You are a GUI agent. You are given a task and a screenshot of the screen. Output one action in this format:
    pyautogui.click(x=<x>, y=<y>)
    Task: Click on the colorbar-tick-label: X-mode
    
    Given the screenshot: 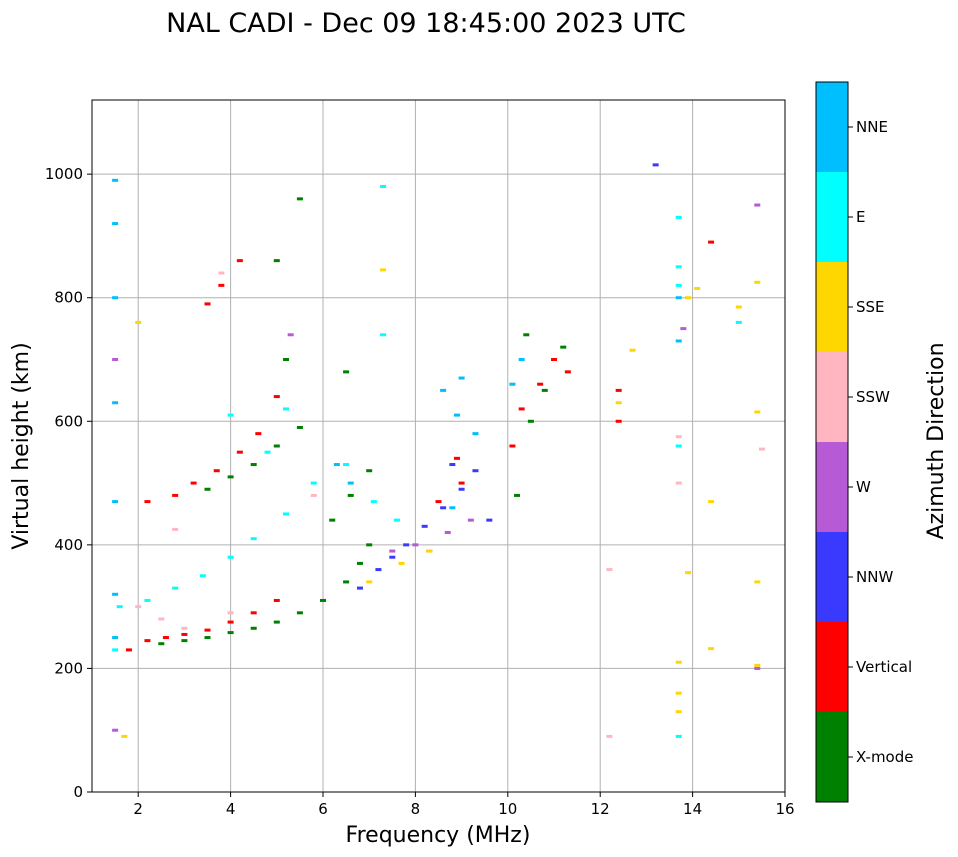 What is the action you would take?
    pyautogui.click(x=884, y=757)
    